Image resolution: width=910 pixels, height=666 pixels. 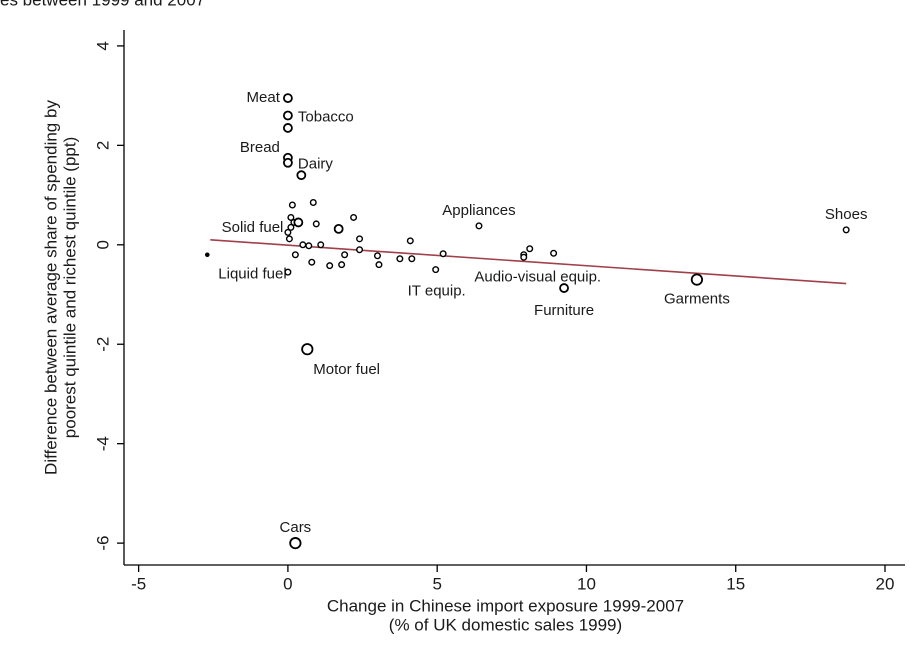 I want to click on x-tick-label: 20, so click(x=885, y=583).